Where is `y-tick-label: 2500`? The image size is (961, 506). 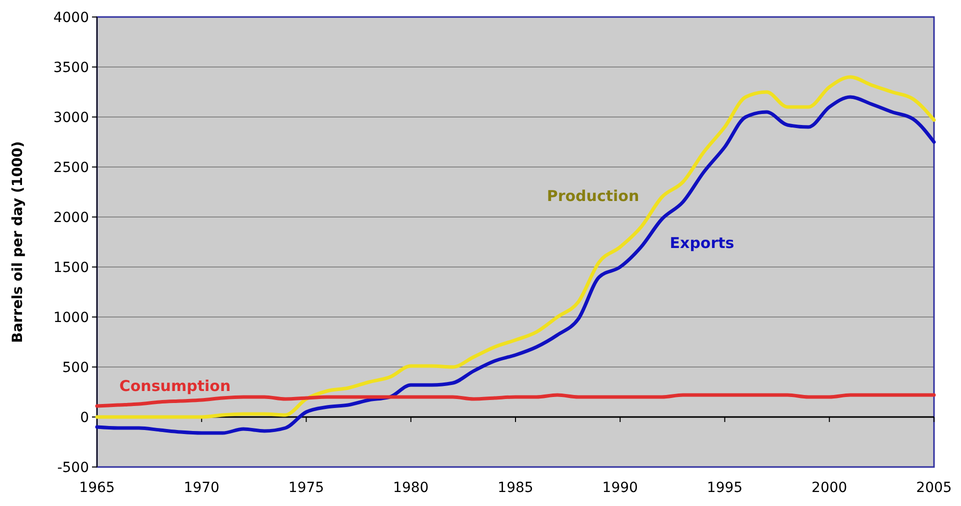
y-tick-label: 2500 is located at coordinates (71, 168).